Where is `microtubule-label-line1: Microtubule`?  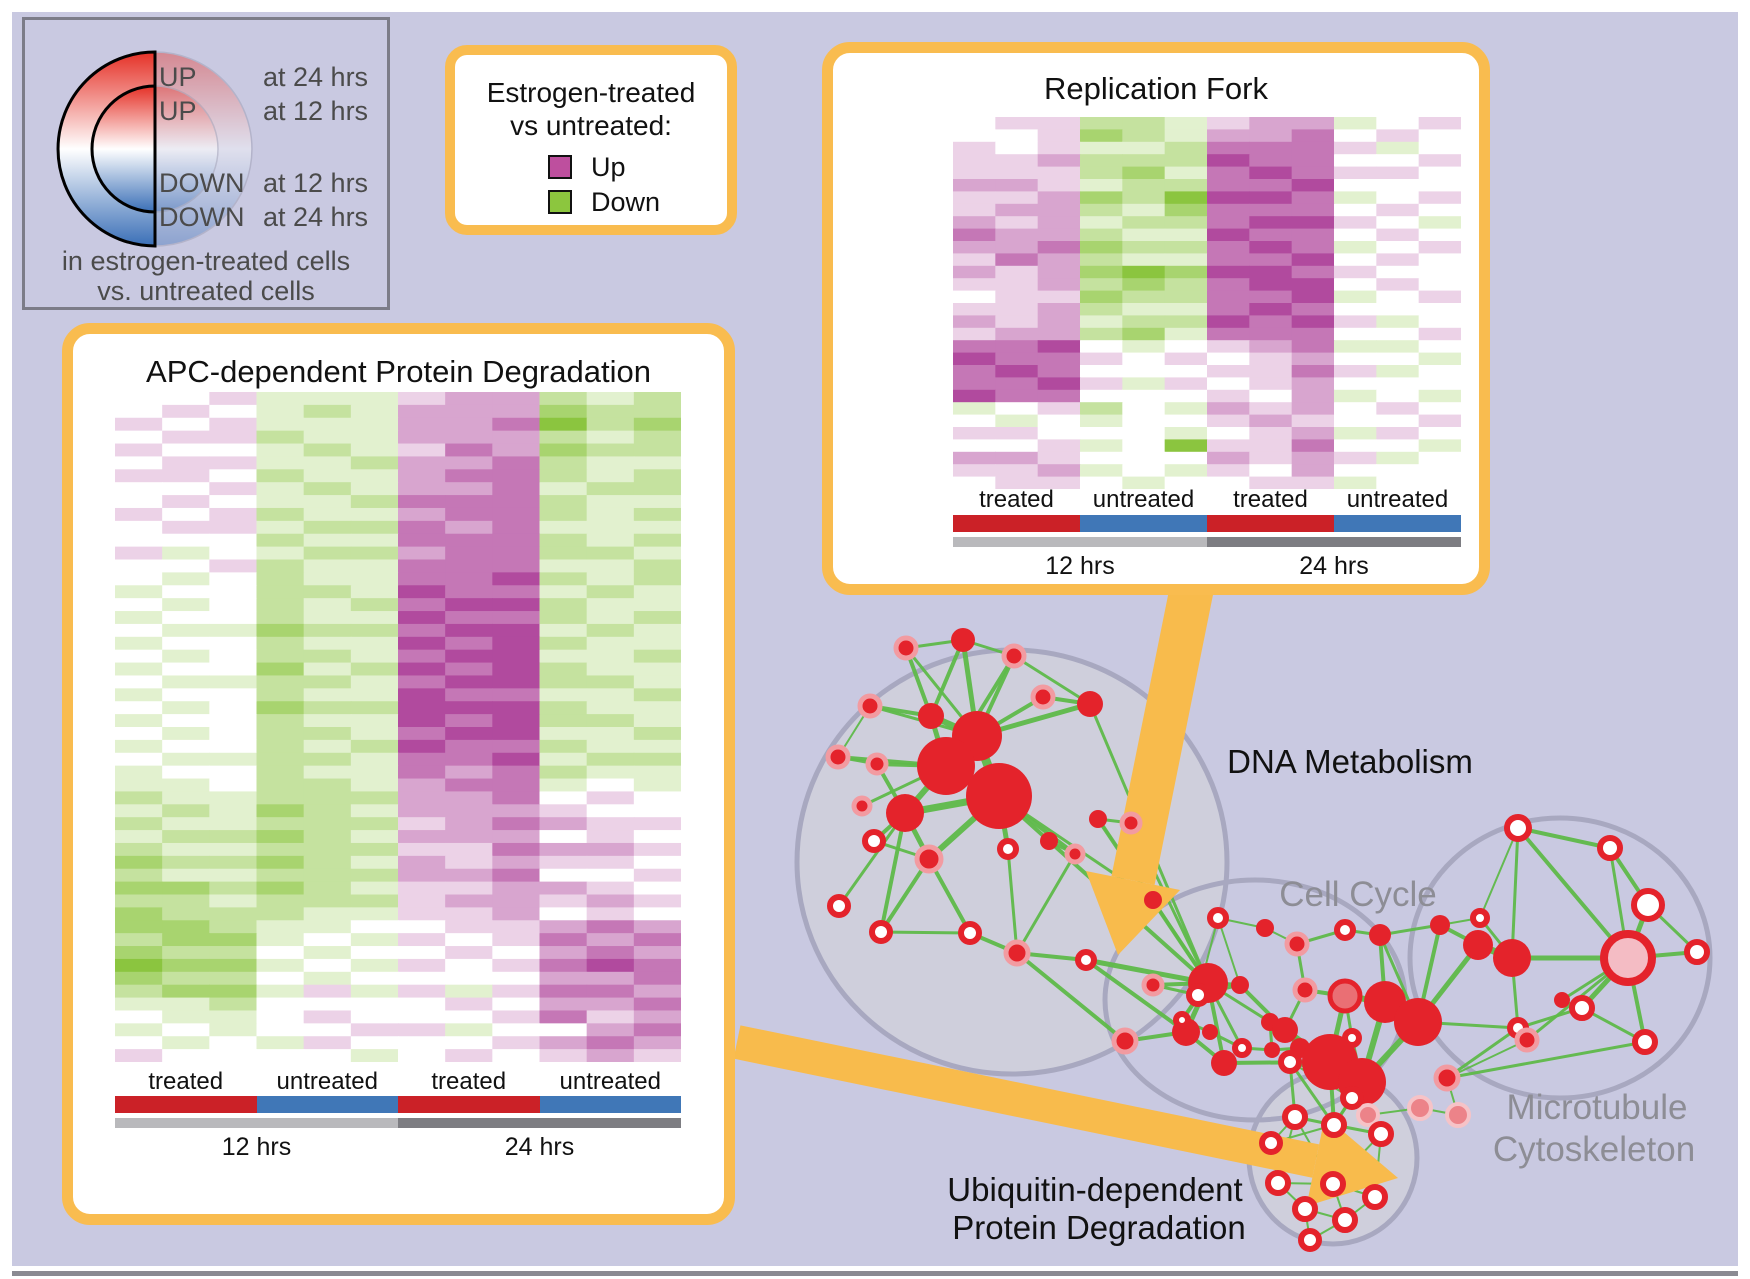
microtubule-label-line1: Microtubule is located at coordinates (1597, 1107).